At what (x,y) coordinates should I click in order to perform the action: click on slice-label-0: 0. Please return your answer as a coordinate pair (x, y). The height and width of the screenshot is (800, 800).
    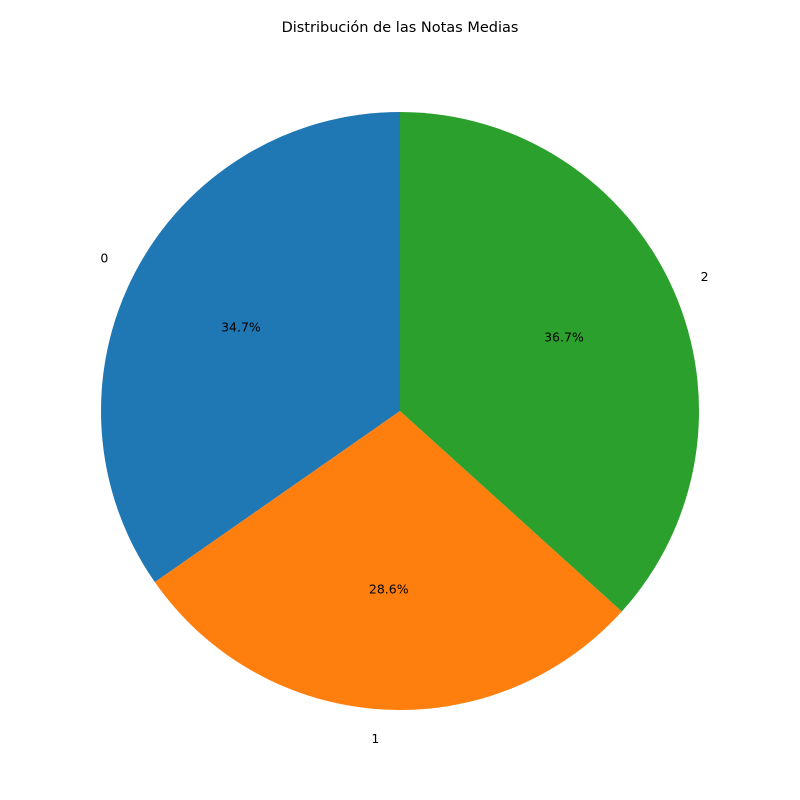
    Looking at the image, I should click on (104, 257).